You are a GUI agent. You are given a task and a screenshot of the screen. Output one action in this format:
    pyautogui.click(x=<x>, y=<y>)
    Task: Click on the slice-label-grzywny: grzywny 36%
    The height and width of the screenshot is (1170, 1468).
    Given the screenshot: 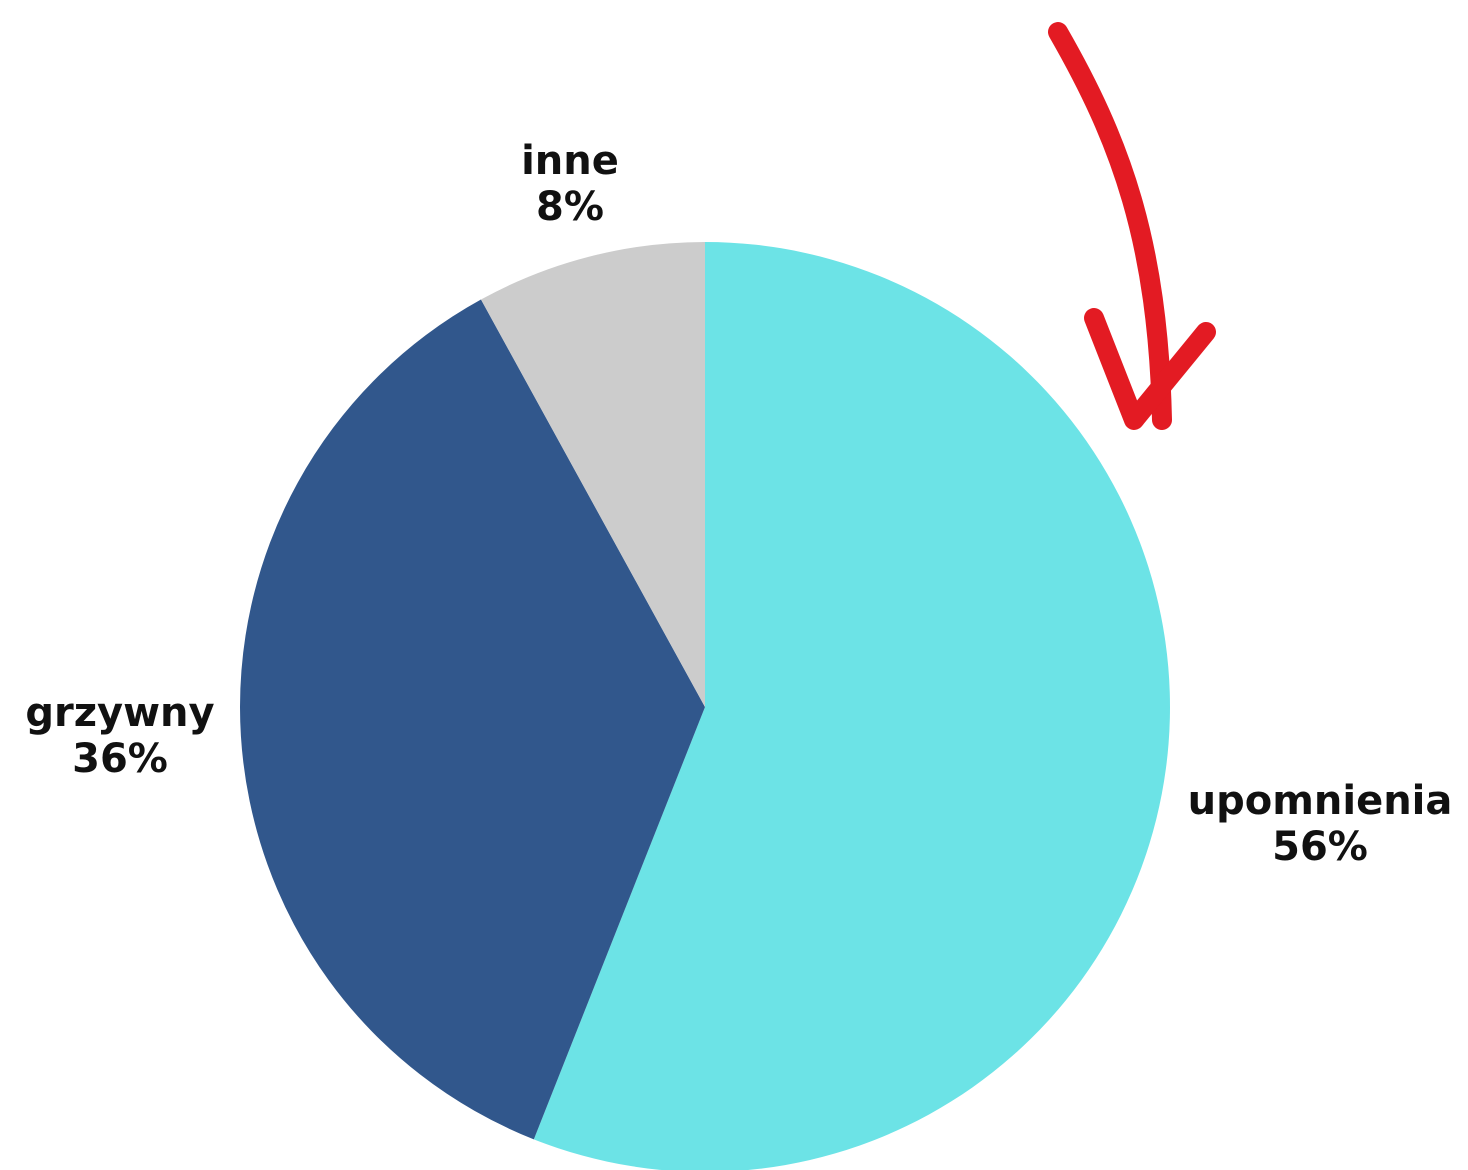 What is the action you would take?
    pyautogui.click(x=120, y=736)
    